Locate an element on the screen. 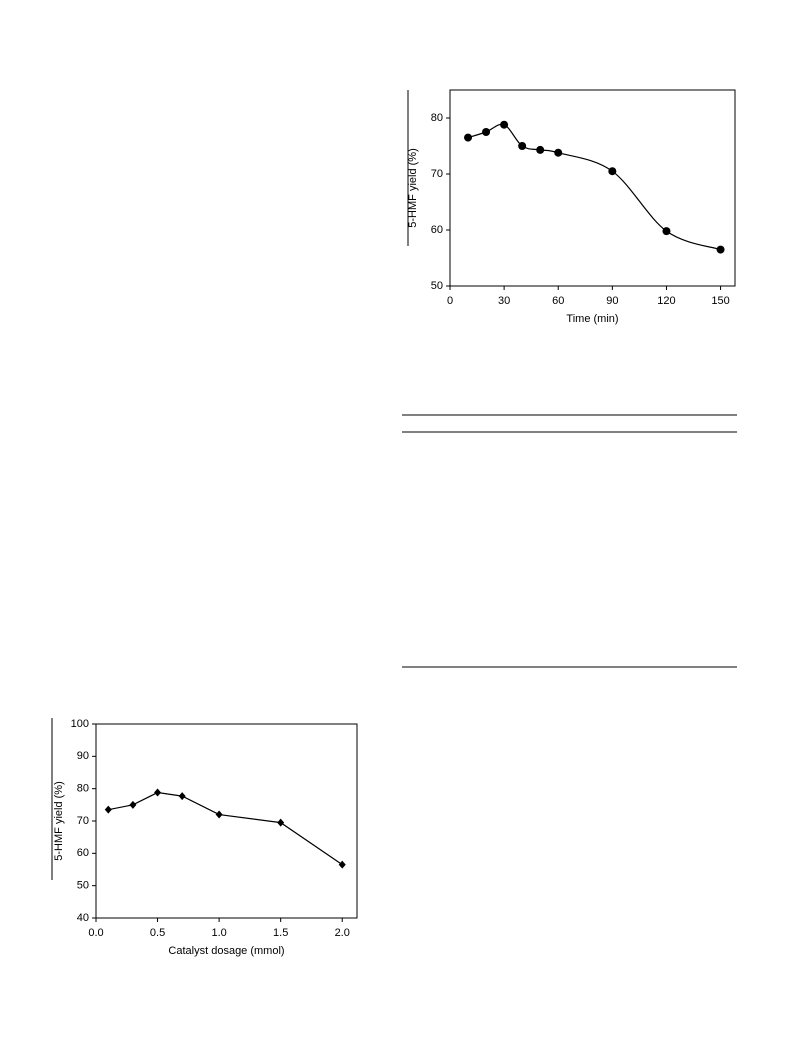 Image resolution: width=793 pixels, height=1057 pixels. x-tick-label: 1.5 is located at coordinates (280, 933).